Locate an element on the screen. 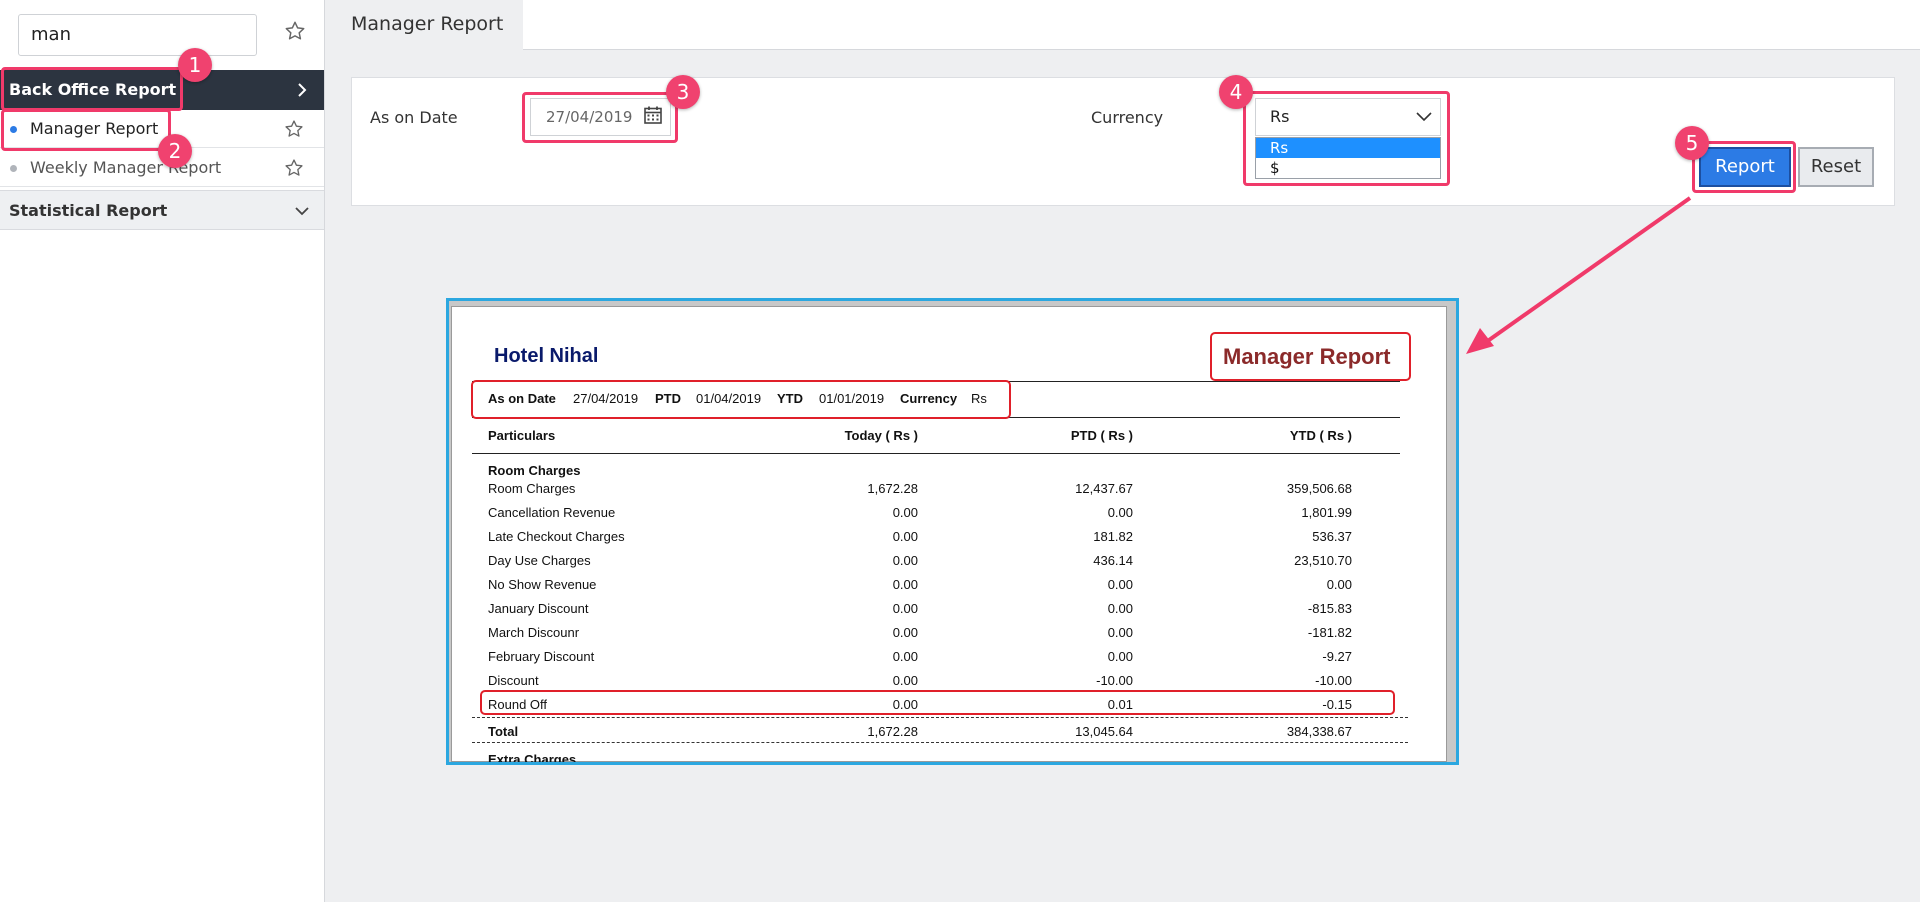 The height and width of the screenshot is (902, 1920). preview-frame-bottom is located at coordinates (952, 763).